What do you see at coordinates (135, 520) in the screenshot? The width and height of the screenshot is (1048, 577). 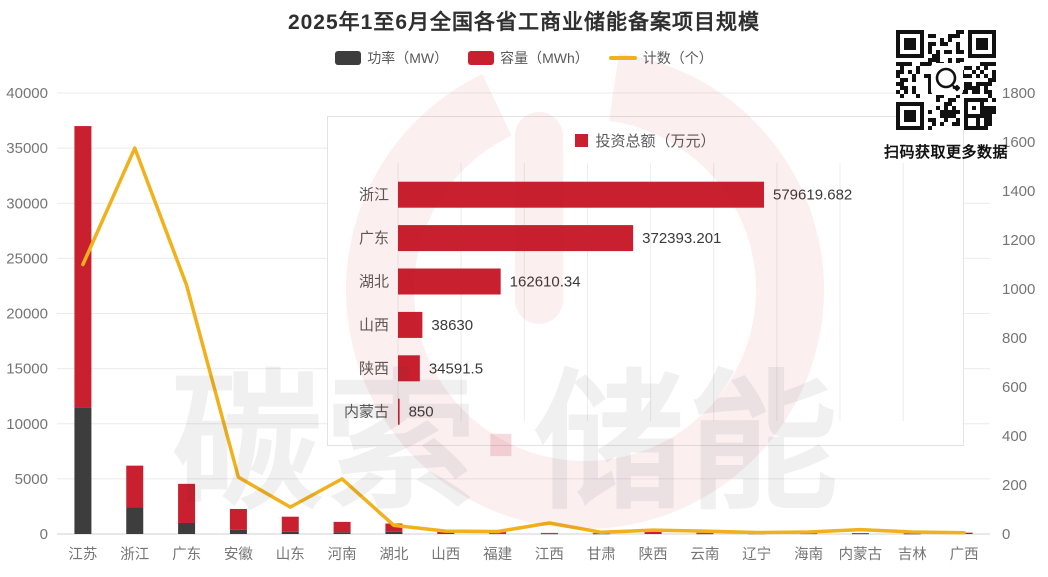 I see `bar-power-浙江` at bounding box center [135, 520].